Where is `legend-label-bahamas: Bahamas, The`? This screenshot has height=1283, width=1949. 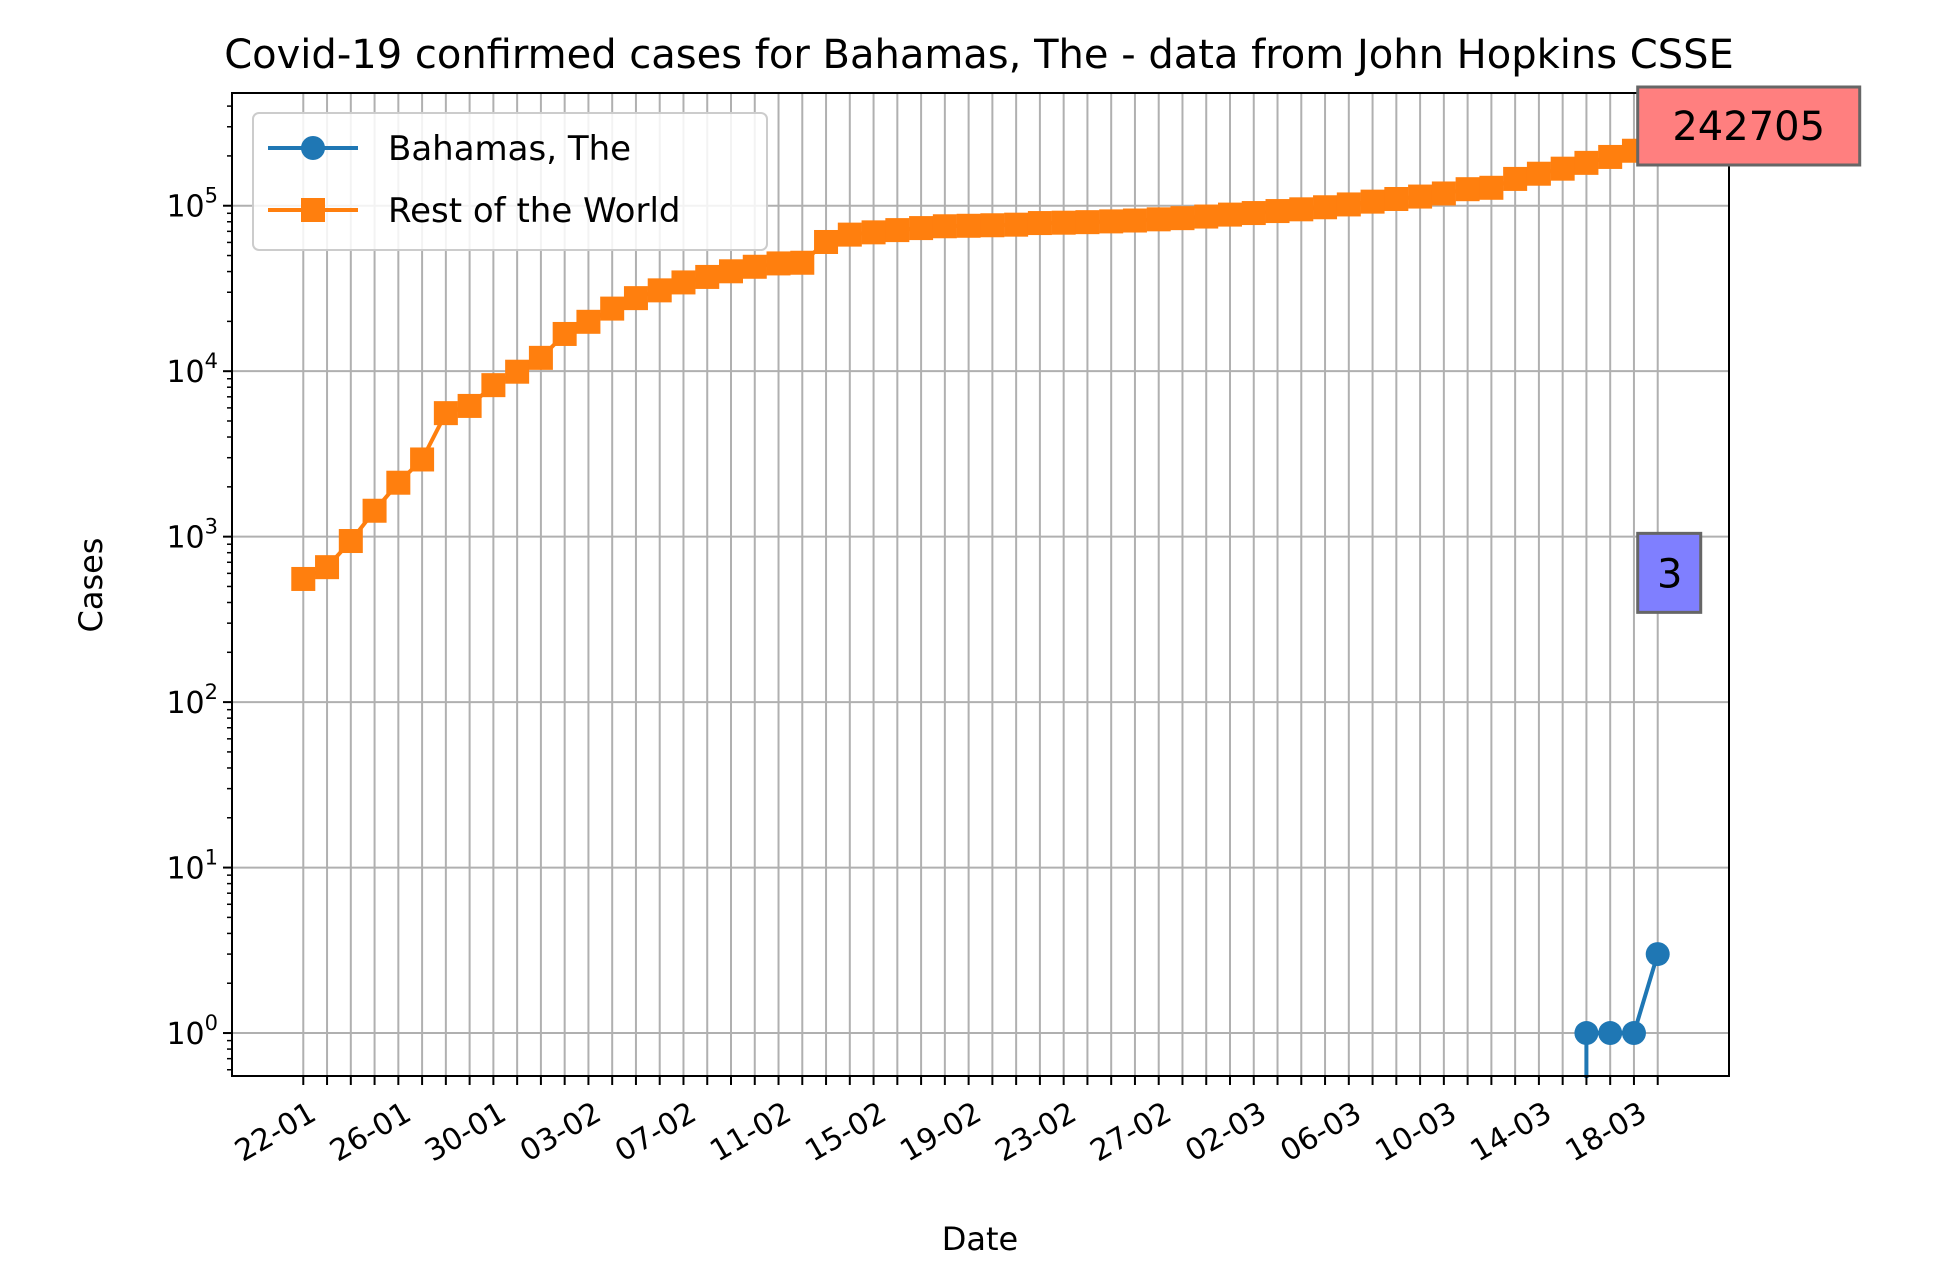
legend-label-bahamas: Bahamas, The is located at coordinates (509, 149).